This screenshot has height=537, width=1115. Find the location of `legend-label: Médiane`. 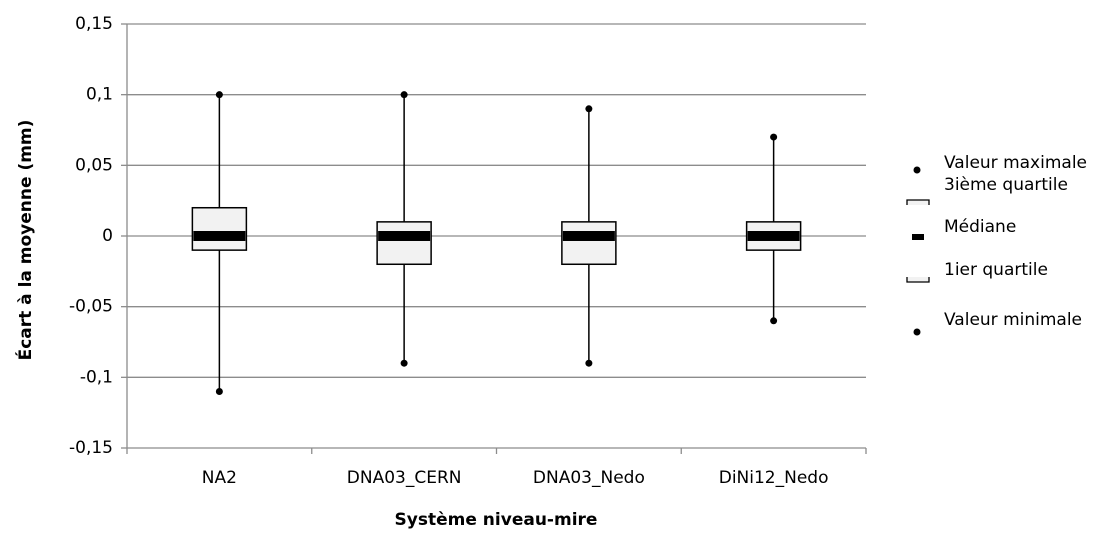

legend-label: Médiane is located at coordinates (980, 227).